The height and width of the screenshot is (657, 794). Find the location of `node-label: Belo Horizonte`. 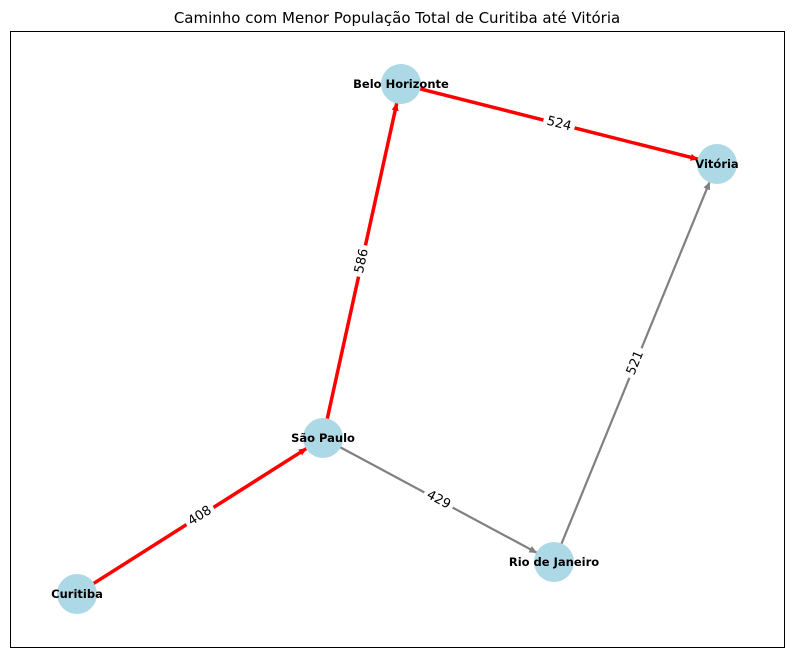

node-label: Belo Horizonte is located at coordinates (401, 84).